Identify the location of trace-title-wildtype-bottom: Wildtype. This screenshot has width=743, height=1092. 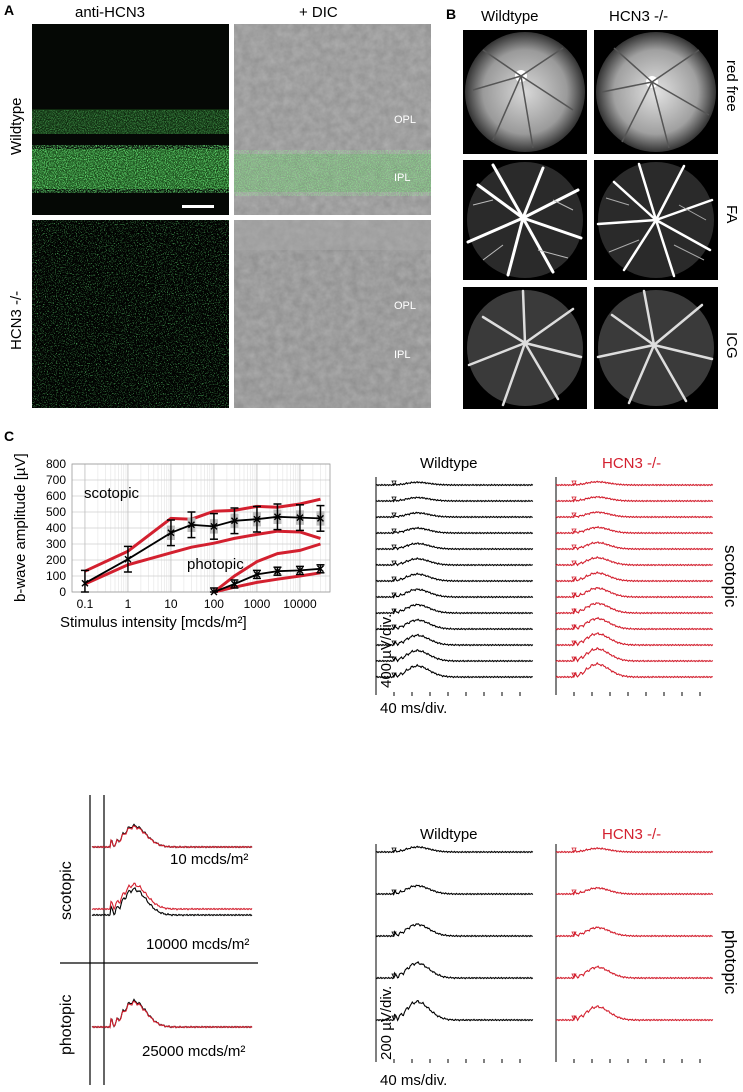
(449, 834).